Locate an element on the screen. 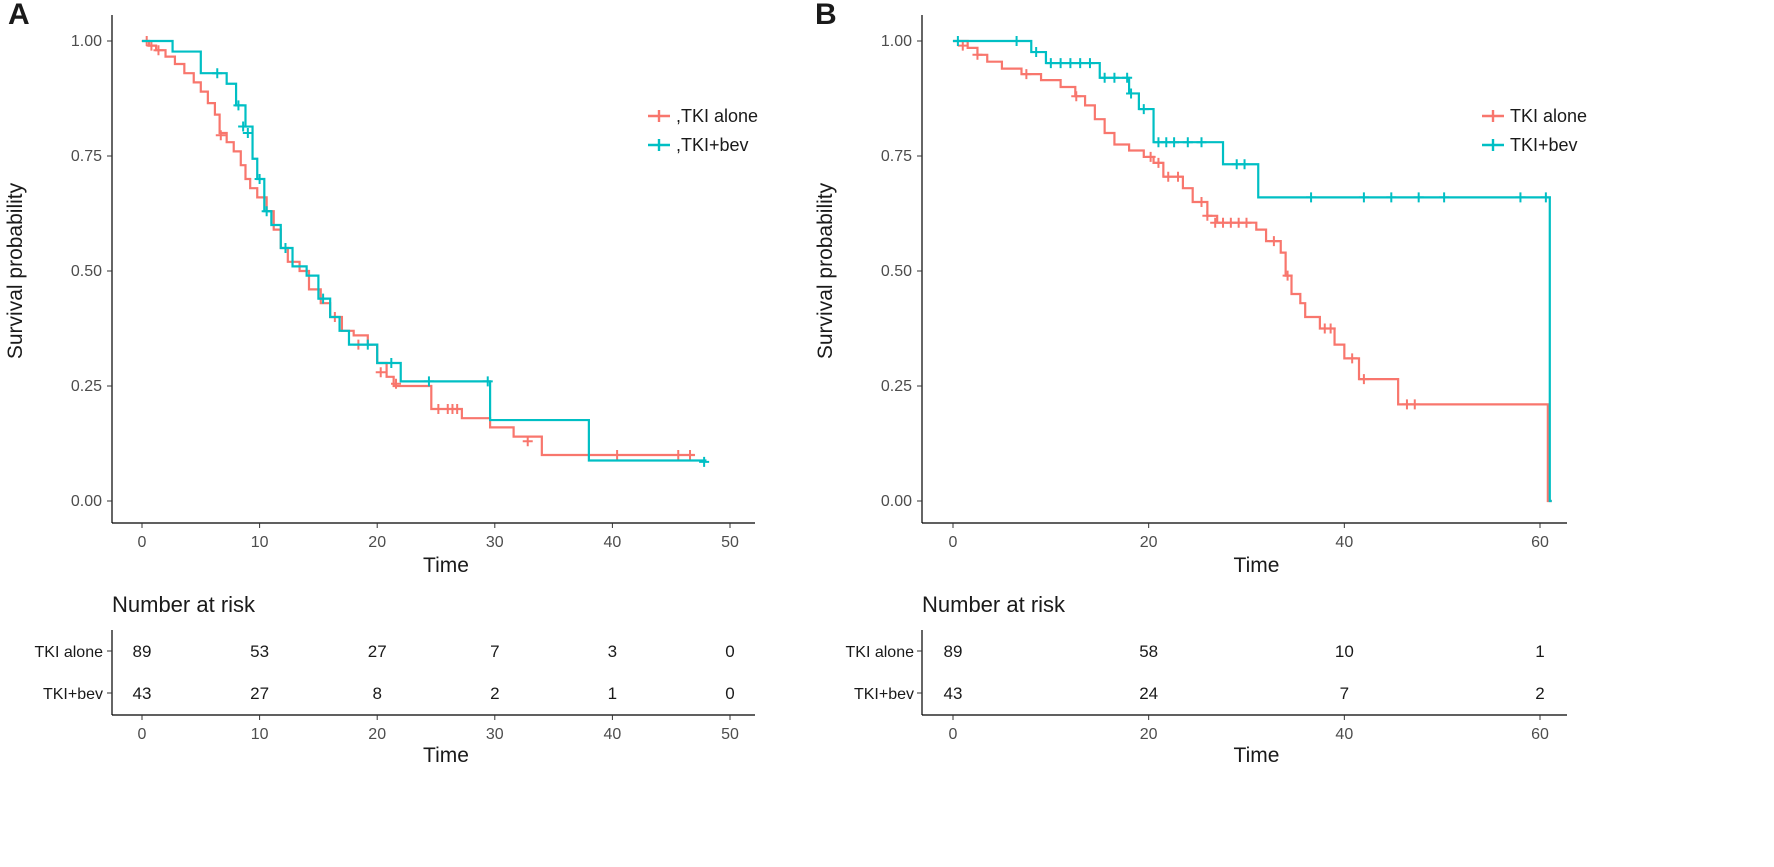 This screenshot has height=867, width=1774. risk-value: 10 is located at coordinates (1344, 651).